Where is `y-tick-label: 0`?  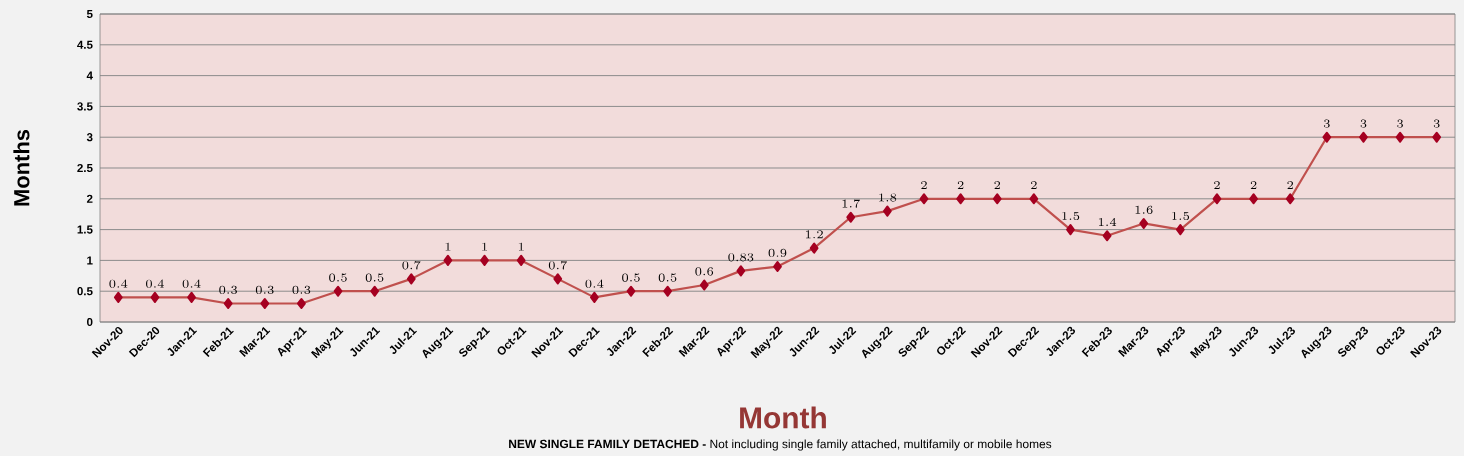 y-tick-label: 0 is located at coordinates (90, 322).